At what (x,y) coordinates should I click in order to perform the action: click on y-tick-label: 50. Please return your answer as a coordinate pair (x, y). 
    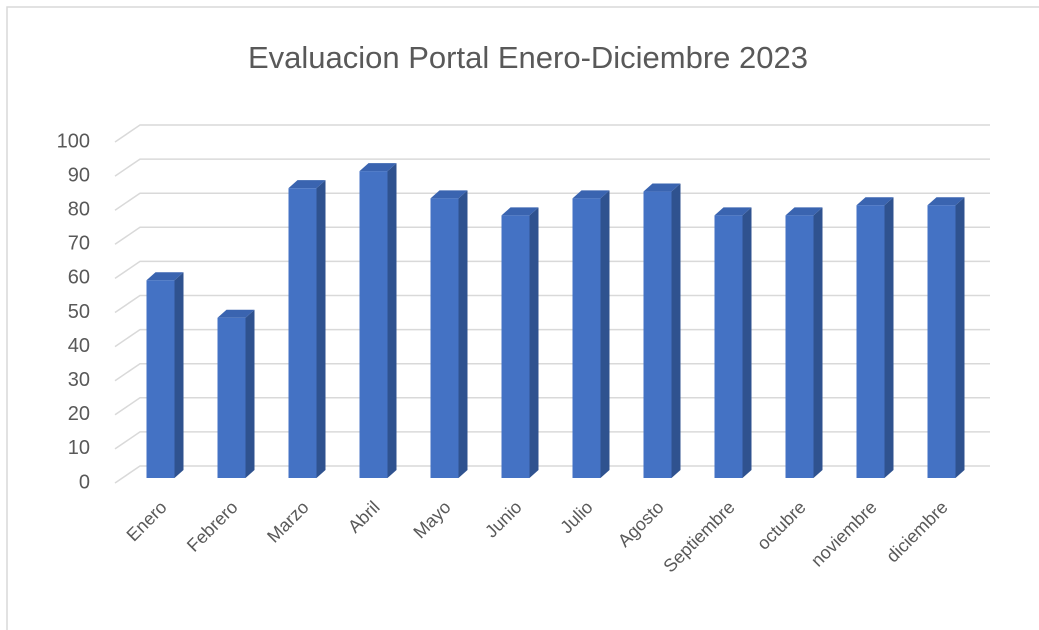
    Looking at the image, I should click on (79, 312).